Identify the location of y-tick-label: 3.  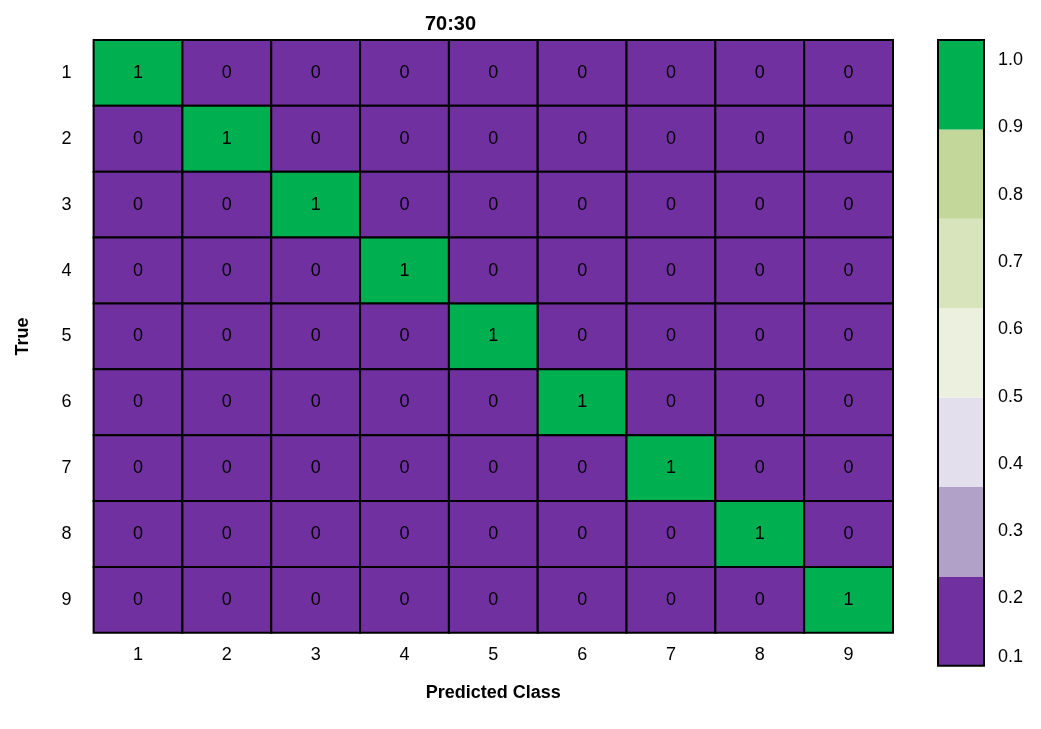
(66, 203).